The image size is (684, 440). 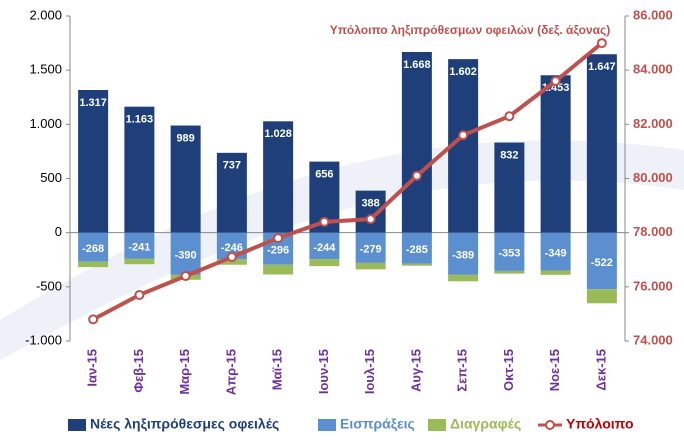 I want to click on x-tick-label: Ιαν-15, so click(x=92, y=368).